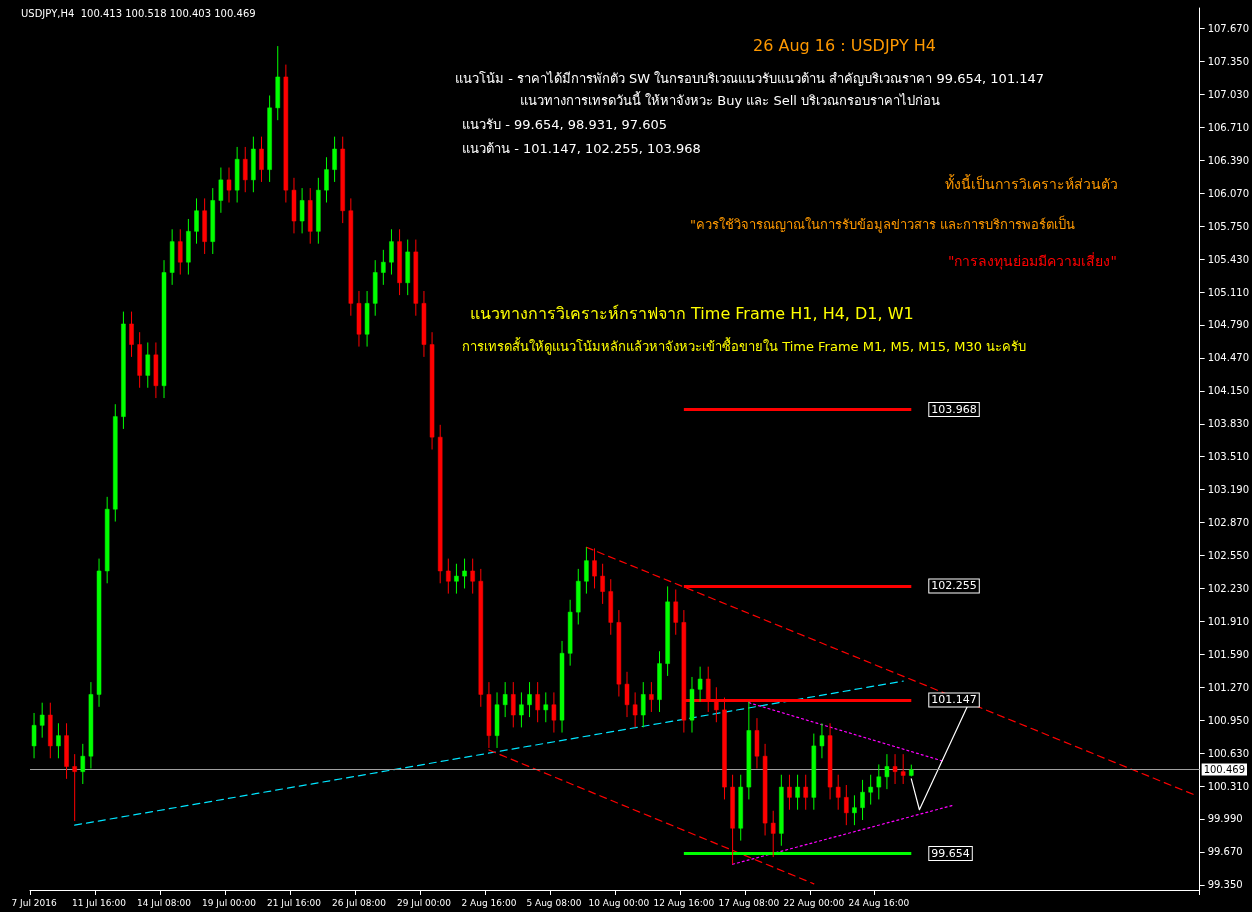 The height and width of the screenshot is (912, 1252). What do you see at coordinates (489, 902) in the screenshot?
I see `x-tick-label: 2 Aug 16:00` at bounding box center [489, 902].